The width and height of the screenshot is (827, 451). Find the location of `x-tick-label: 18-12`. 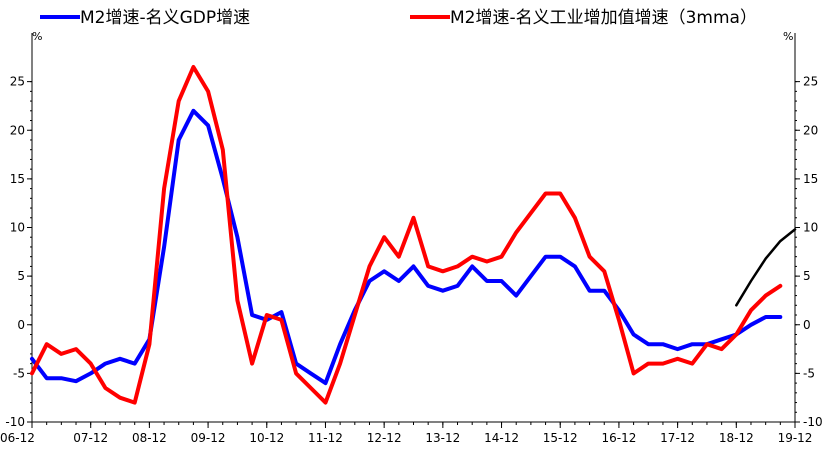

x-tick-label: 18-12 is located at coordinates (736, 438).